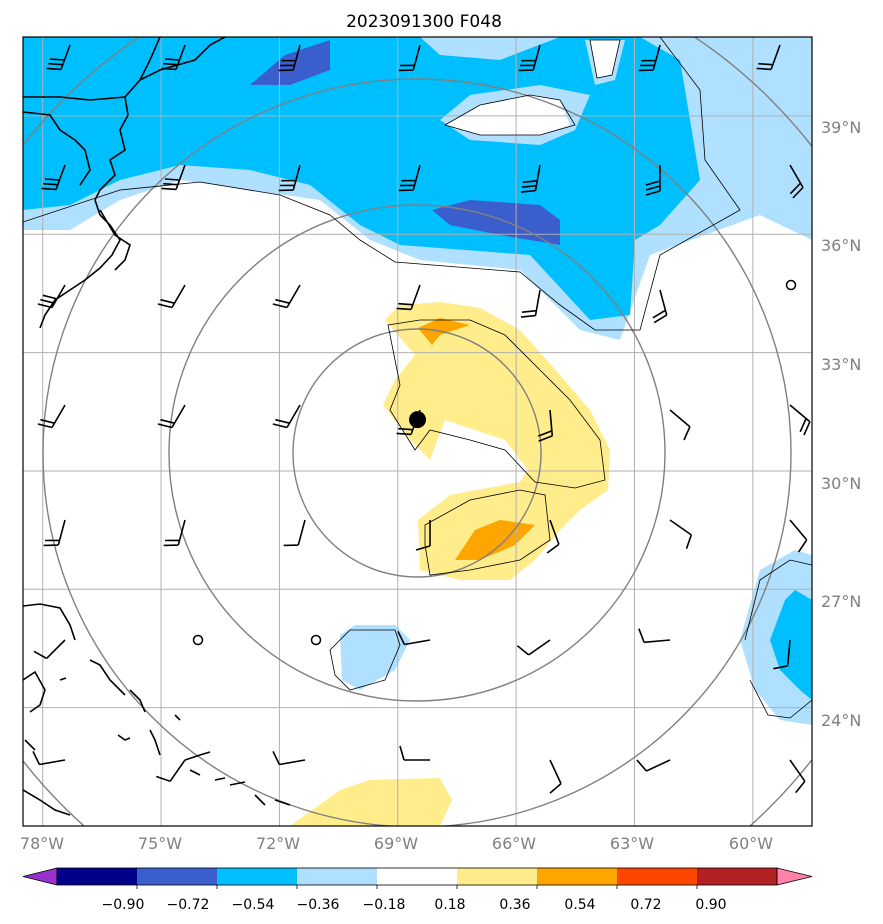 This screenshot has height=924, width=883. What do you see at coordinates (253, 905) in the screenshot?
I see `colorbar-tick: −0.54` at bounding box center [253, 905].